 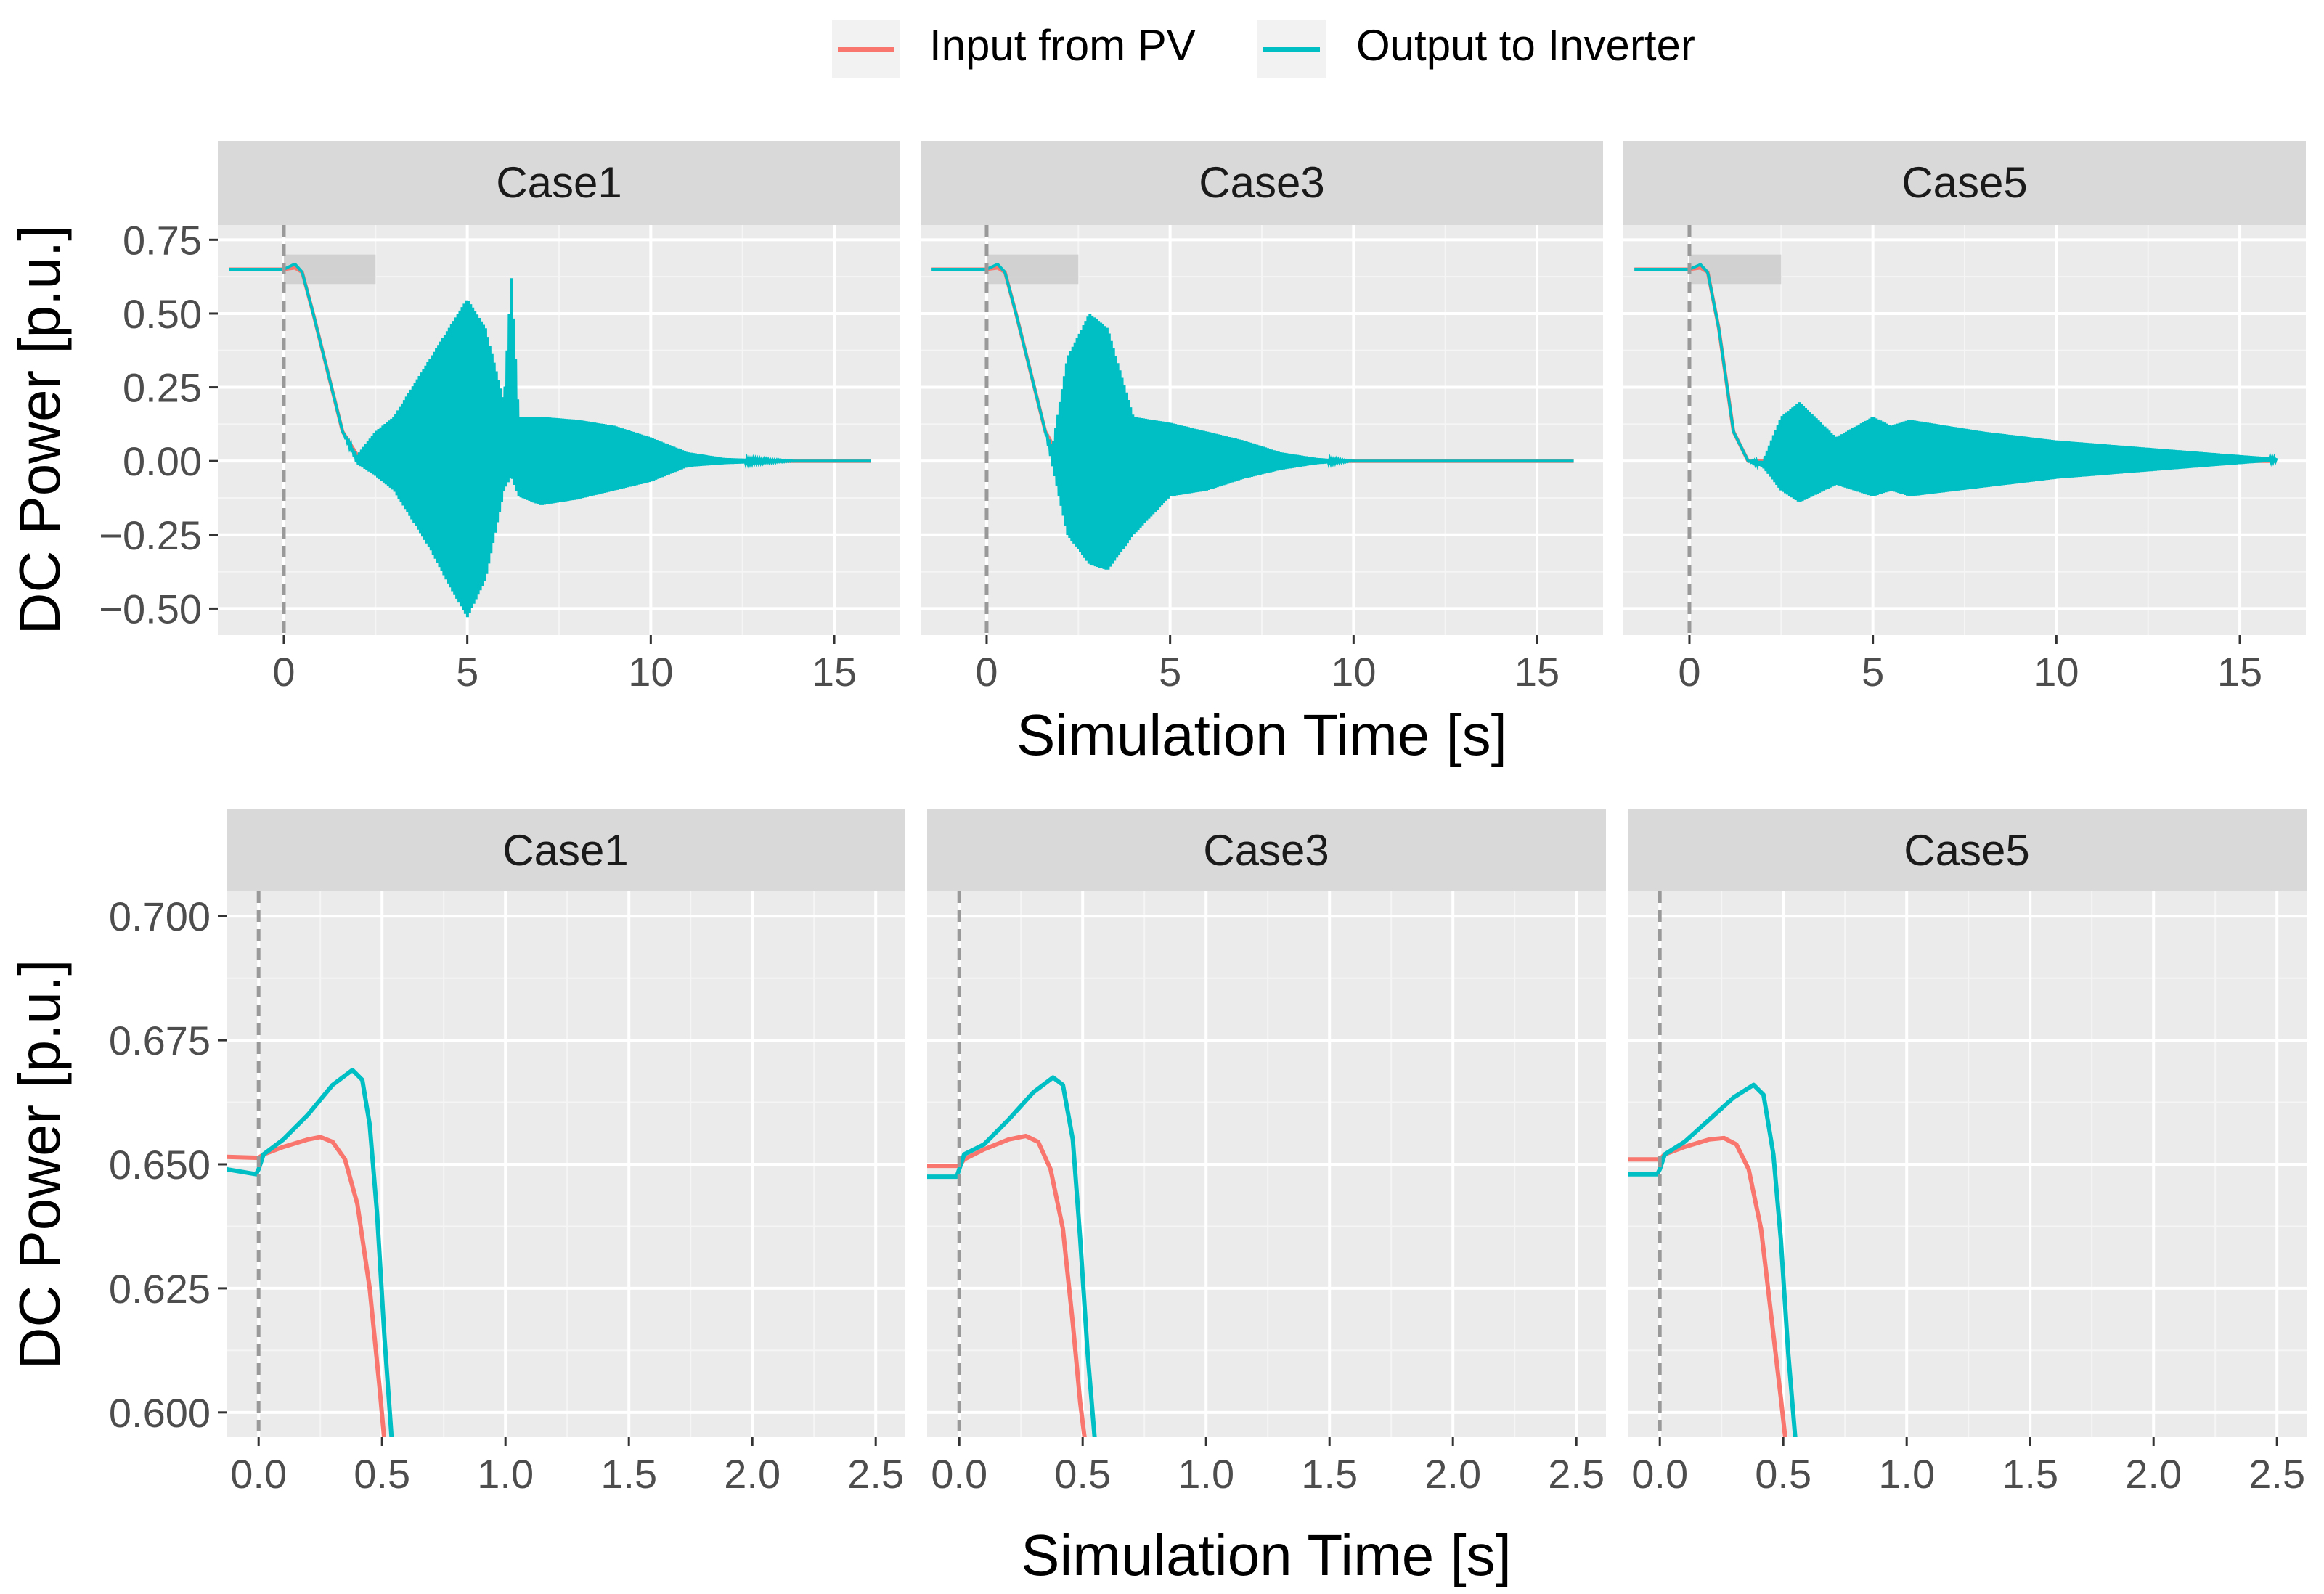 What do you see at coordinates (162, 314) in the screenshot?
I see `y-tick-label: 0.50` at bounding box center [162, 314].